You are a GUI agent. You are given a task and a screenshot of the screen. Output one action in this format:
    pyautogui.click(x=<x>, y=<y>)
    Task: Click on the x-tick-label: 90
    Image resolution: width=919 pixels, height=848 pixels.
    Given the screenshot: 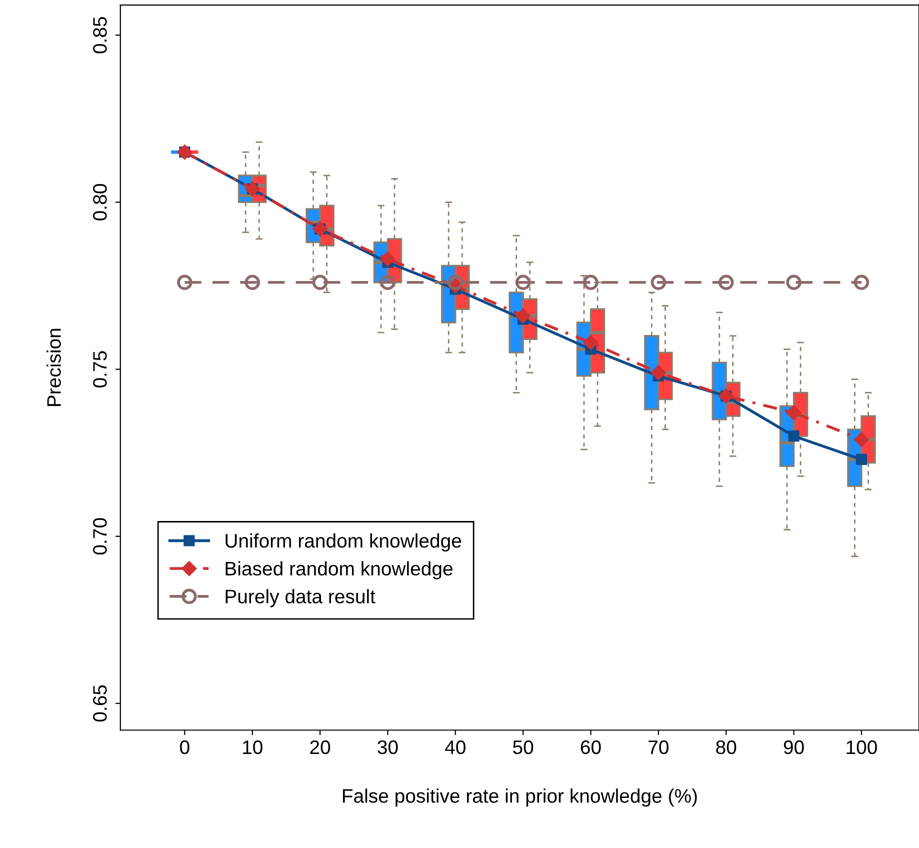 What is the action you would take?
    pyautogui.click(x=794, y=747)
    